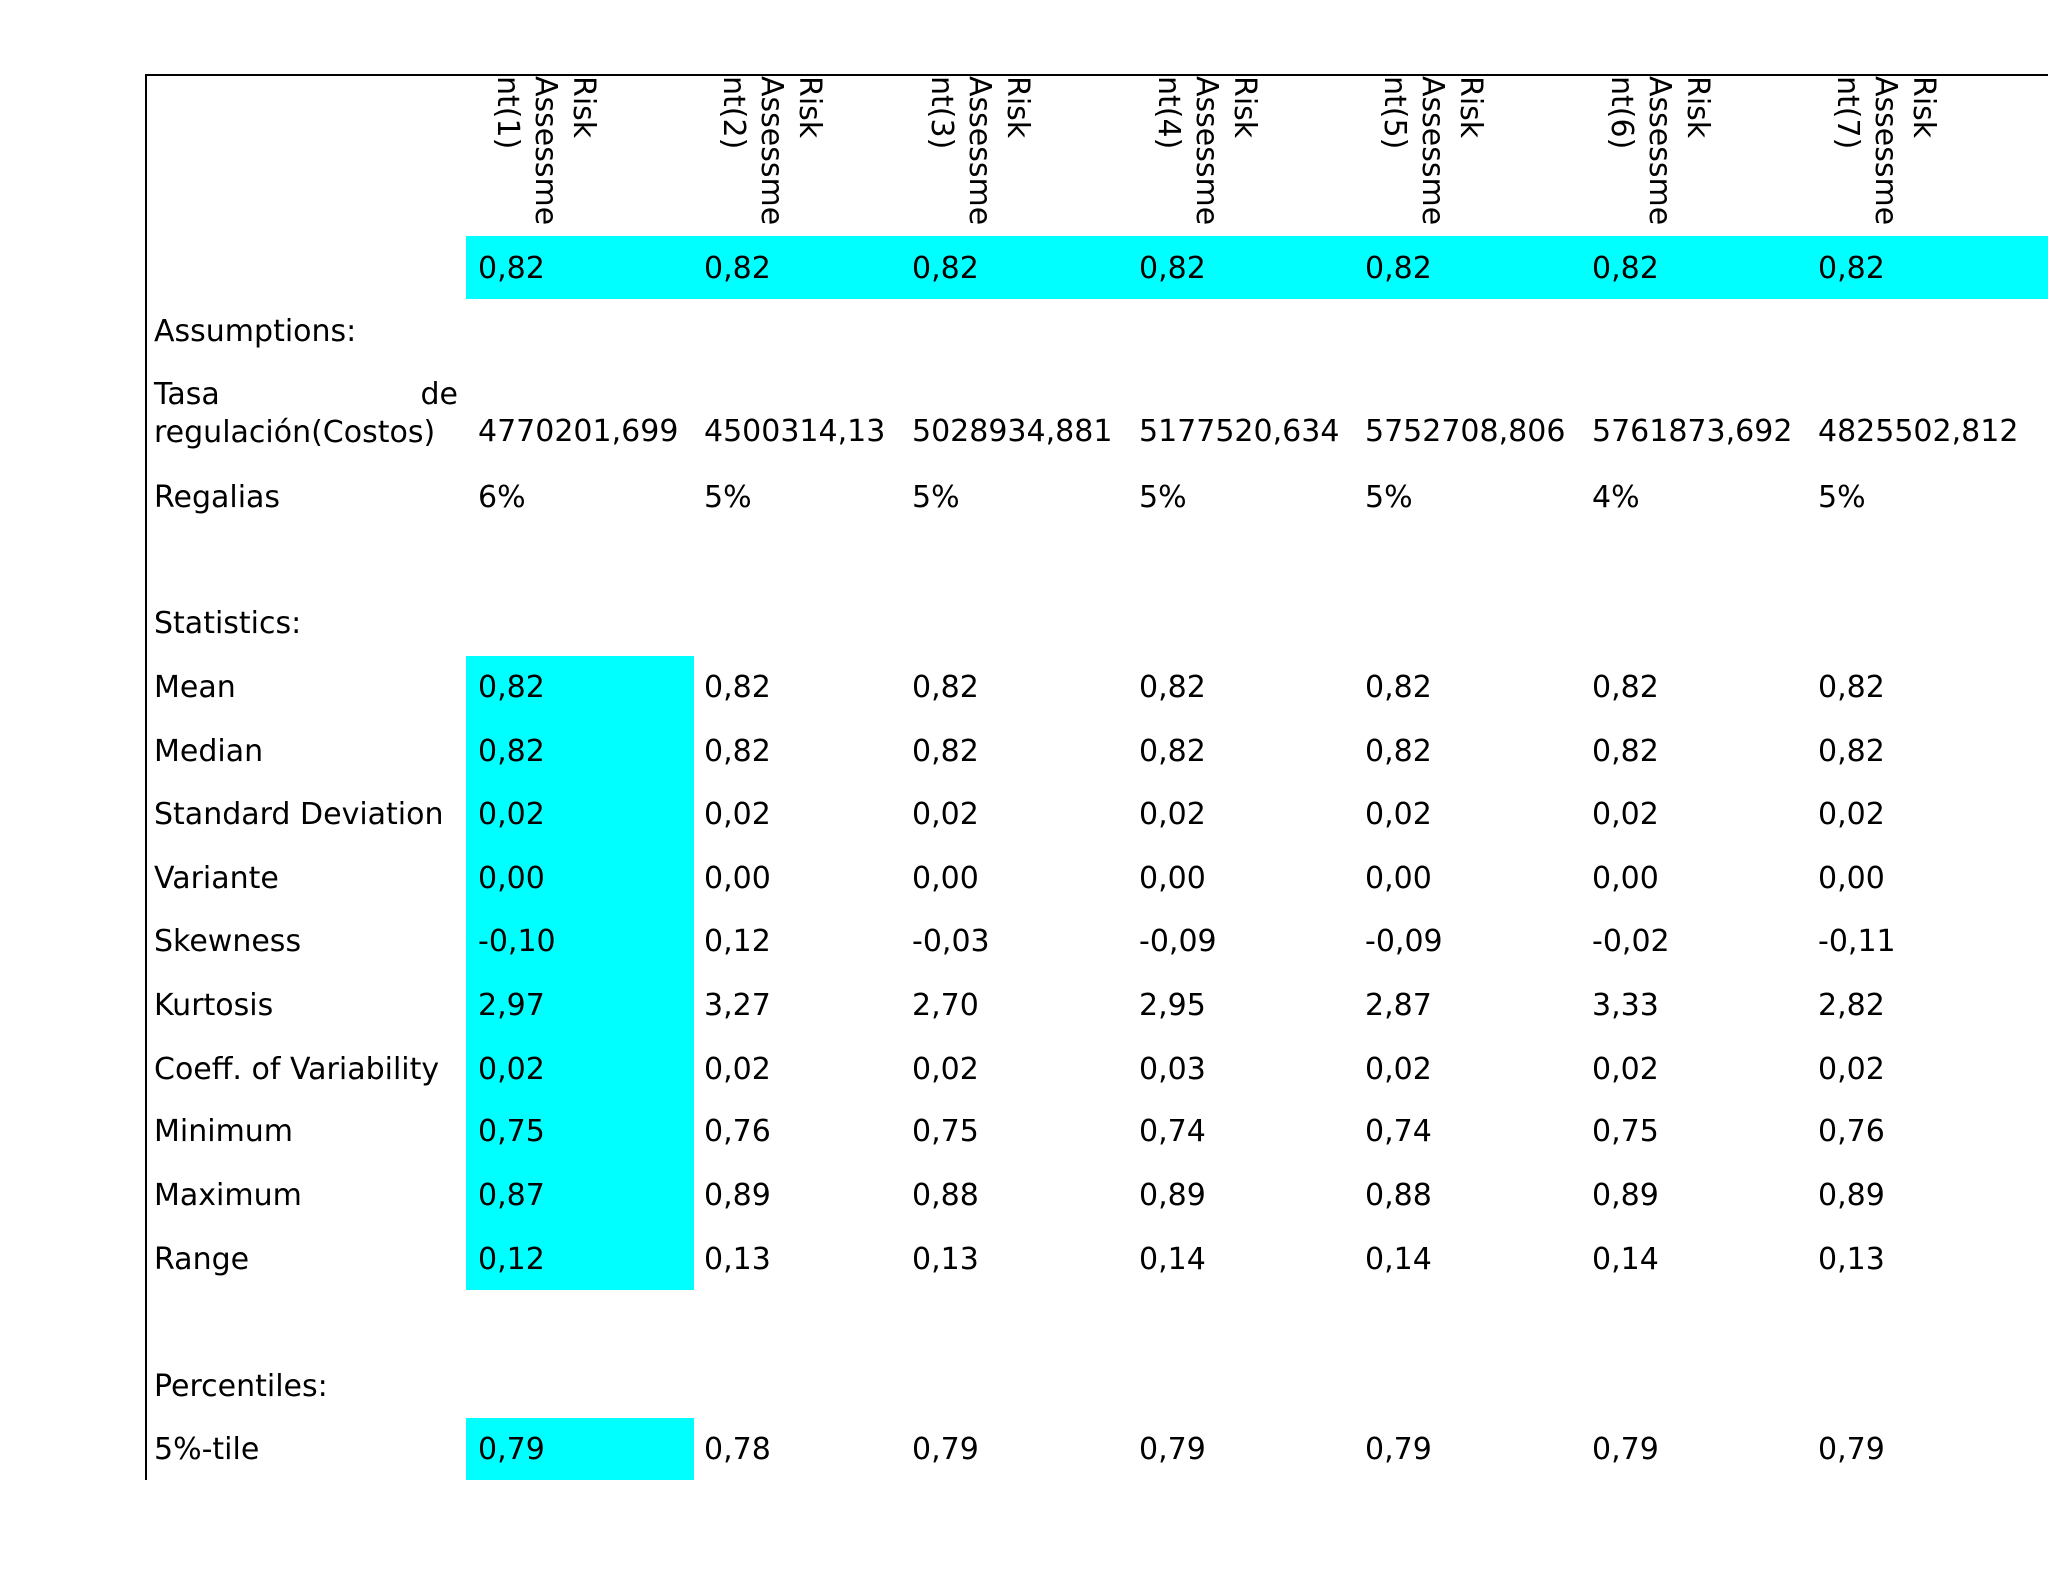  I want to click on column-header: Risk Assessment(4), so click(1206, 151).